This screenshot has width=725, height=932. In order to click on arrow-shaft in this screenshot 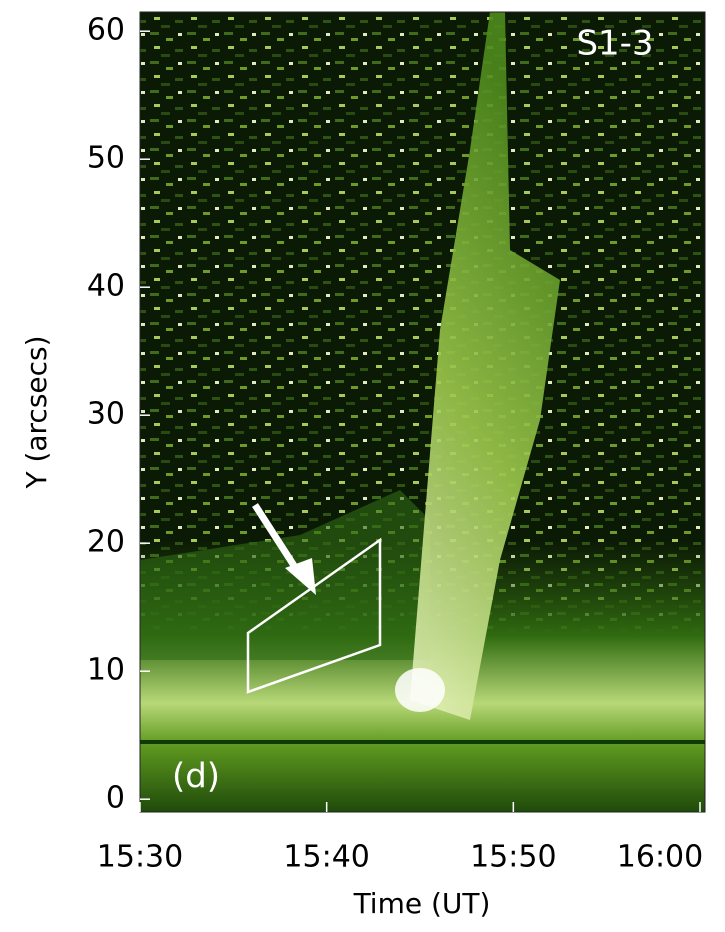, I will do `click(277, 540)`.